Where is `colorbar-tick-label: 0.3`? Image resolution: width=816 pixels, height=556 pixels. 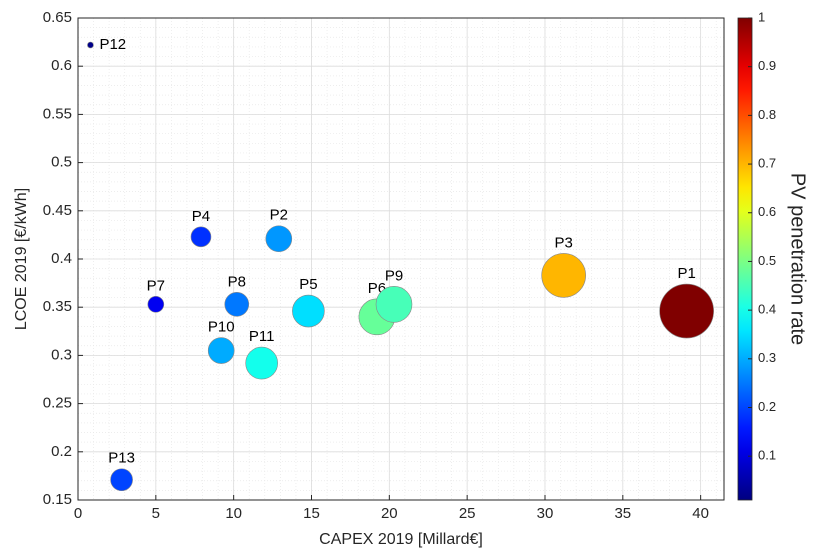 colorbar-tick-label: 0.3 is located at coordinates (767, 357).